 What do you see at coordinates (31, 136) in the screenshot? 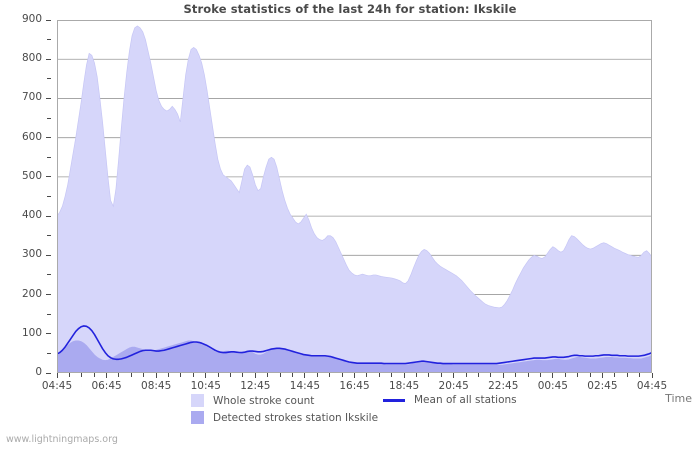
I see `y-tick-label: 600` at bounding box center [31, 136].